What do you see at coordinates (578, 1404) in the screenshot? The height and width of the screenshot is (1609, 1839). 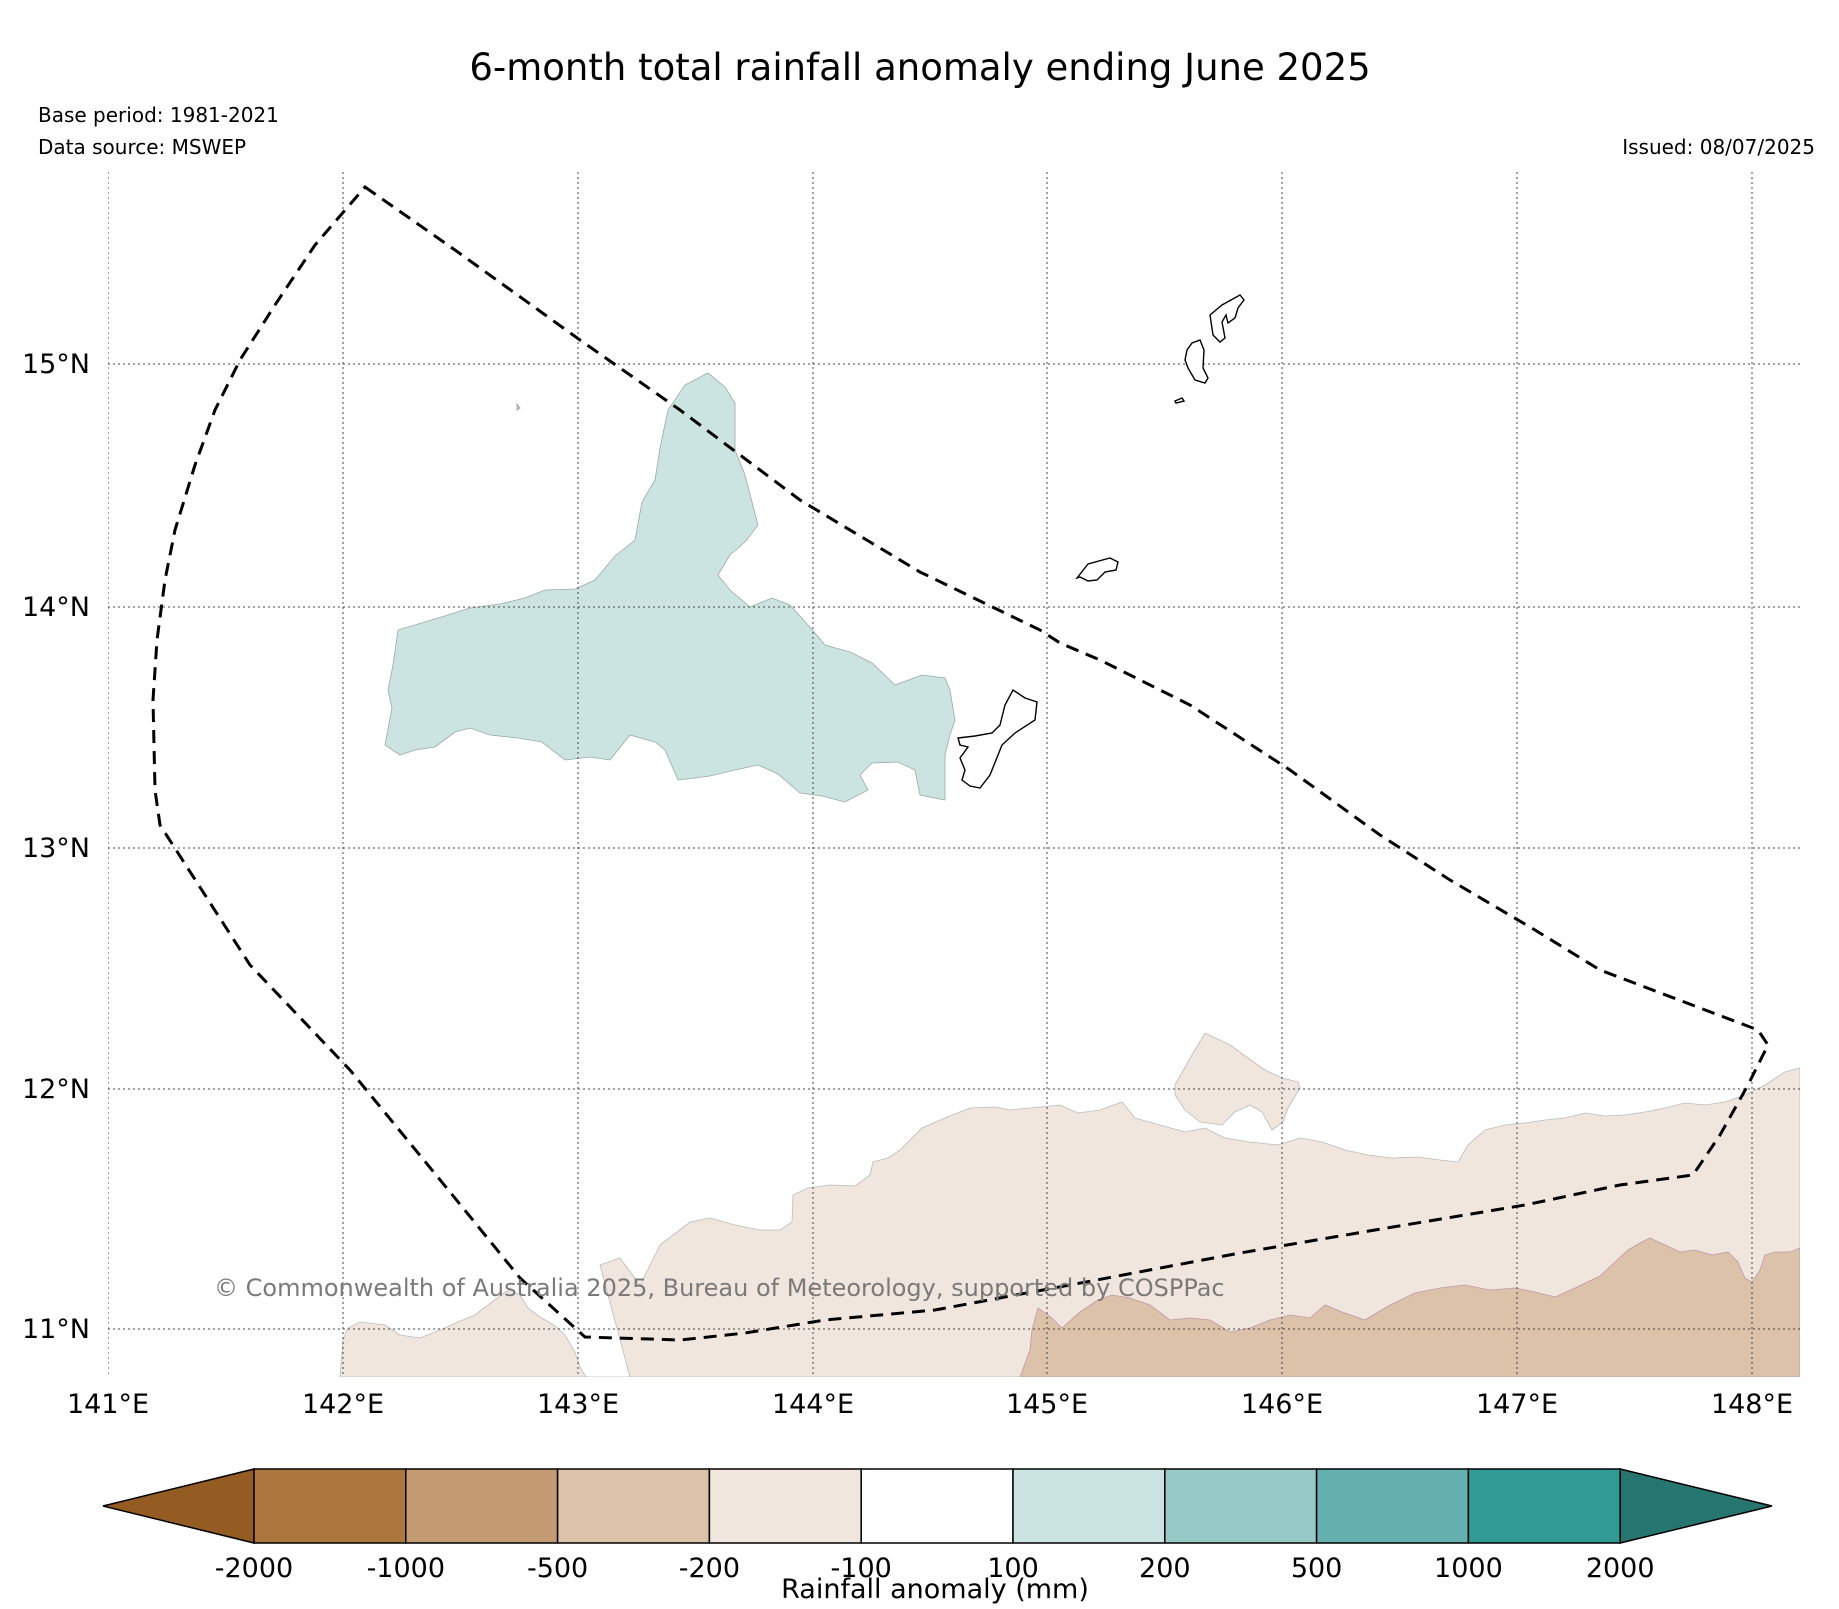 I see `x-tick-label: 143°E` at bounding box center [578, 1404].